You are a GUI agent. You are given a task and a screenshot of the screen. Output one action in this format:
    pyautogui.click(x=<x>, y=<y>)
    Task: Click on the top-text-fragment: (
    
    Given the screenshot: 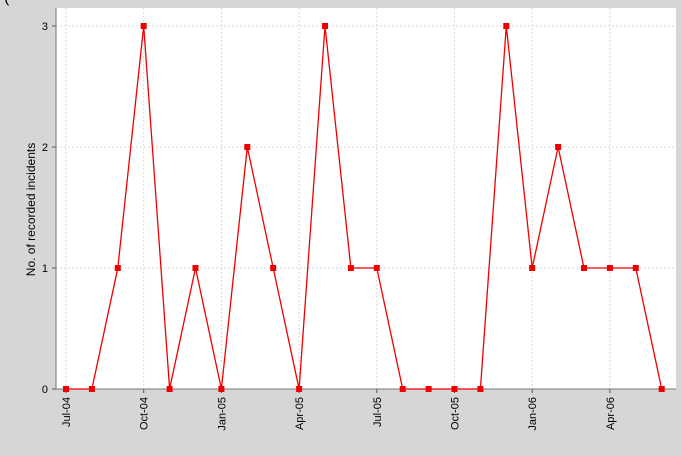 What is the action you would take?
    pyautogui.click(x=6, y=3)
    